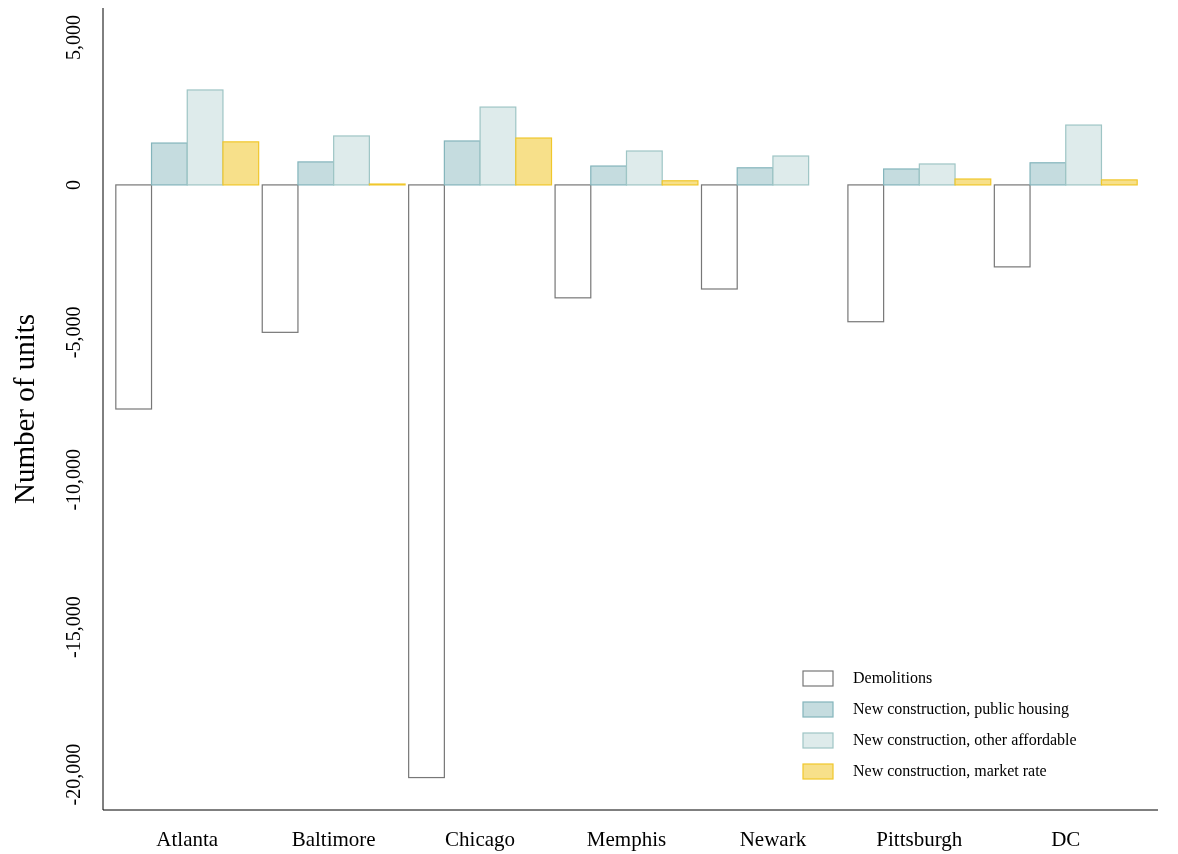 The height and width of the screenshot is (854, 1178). Describe the element at coordinates (73, 627) in the screenshot. I see `y-tick-label: -15,000` at that location.